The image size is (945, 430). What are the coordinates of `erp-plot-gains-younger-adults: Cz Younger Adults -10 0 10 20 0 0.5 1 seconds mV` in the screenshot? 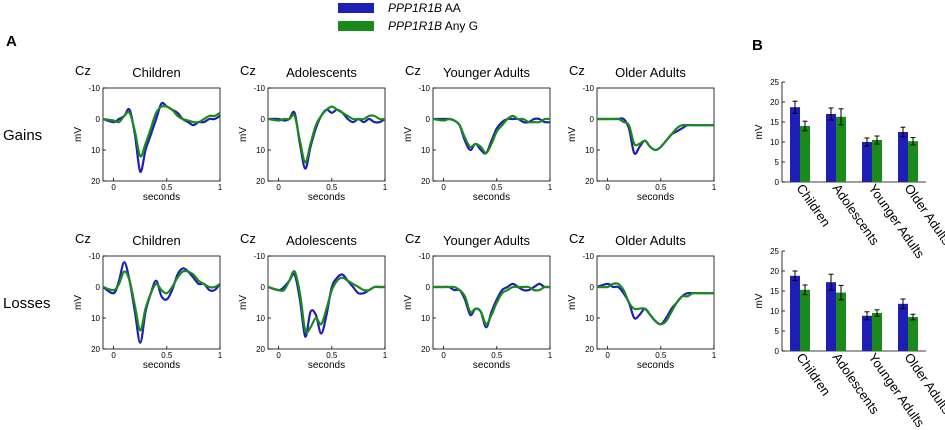 It's located at (478, 133).